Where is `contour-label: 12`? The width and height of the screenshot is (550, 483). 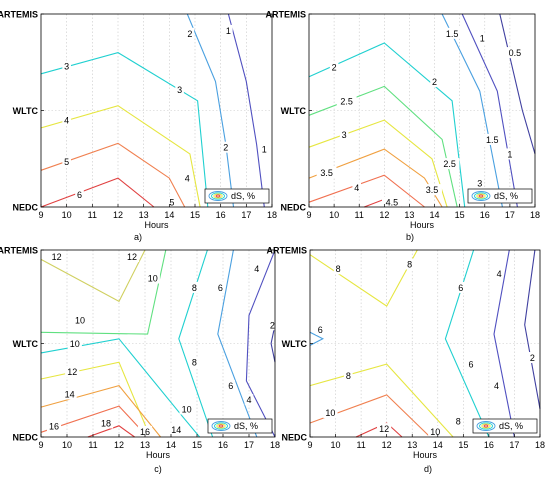
contour-label: 12 is located at coordinates (57, 257).